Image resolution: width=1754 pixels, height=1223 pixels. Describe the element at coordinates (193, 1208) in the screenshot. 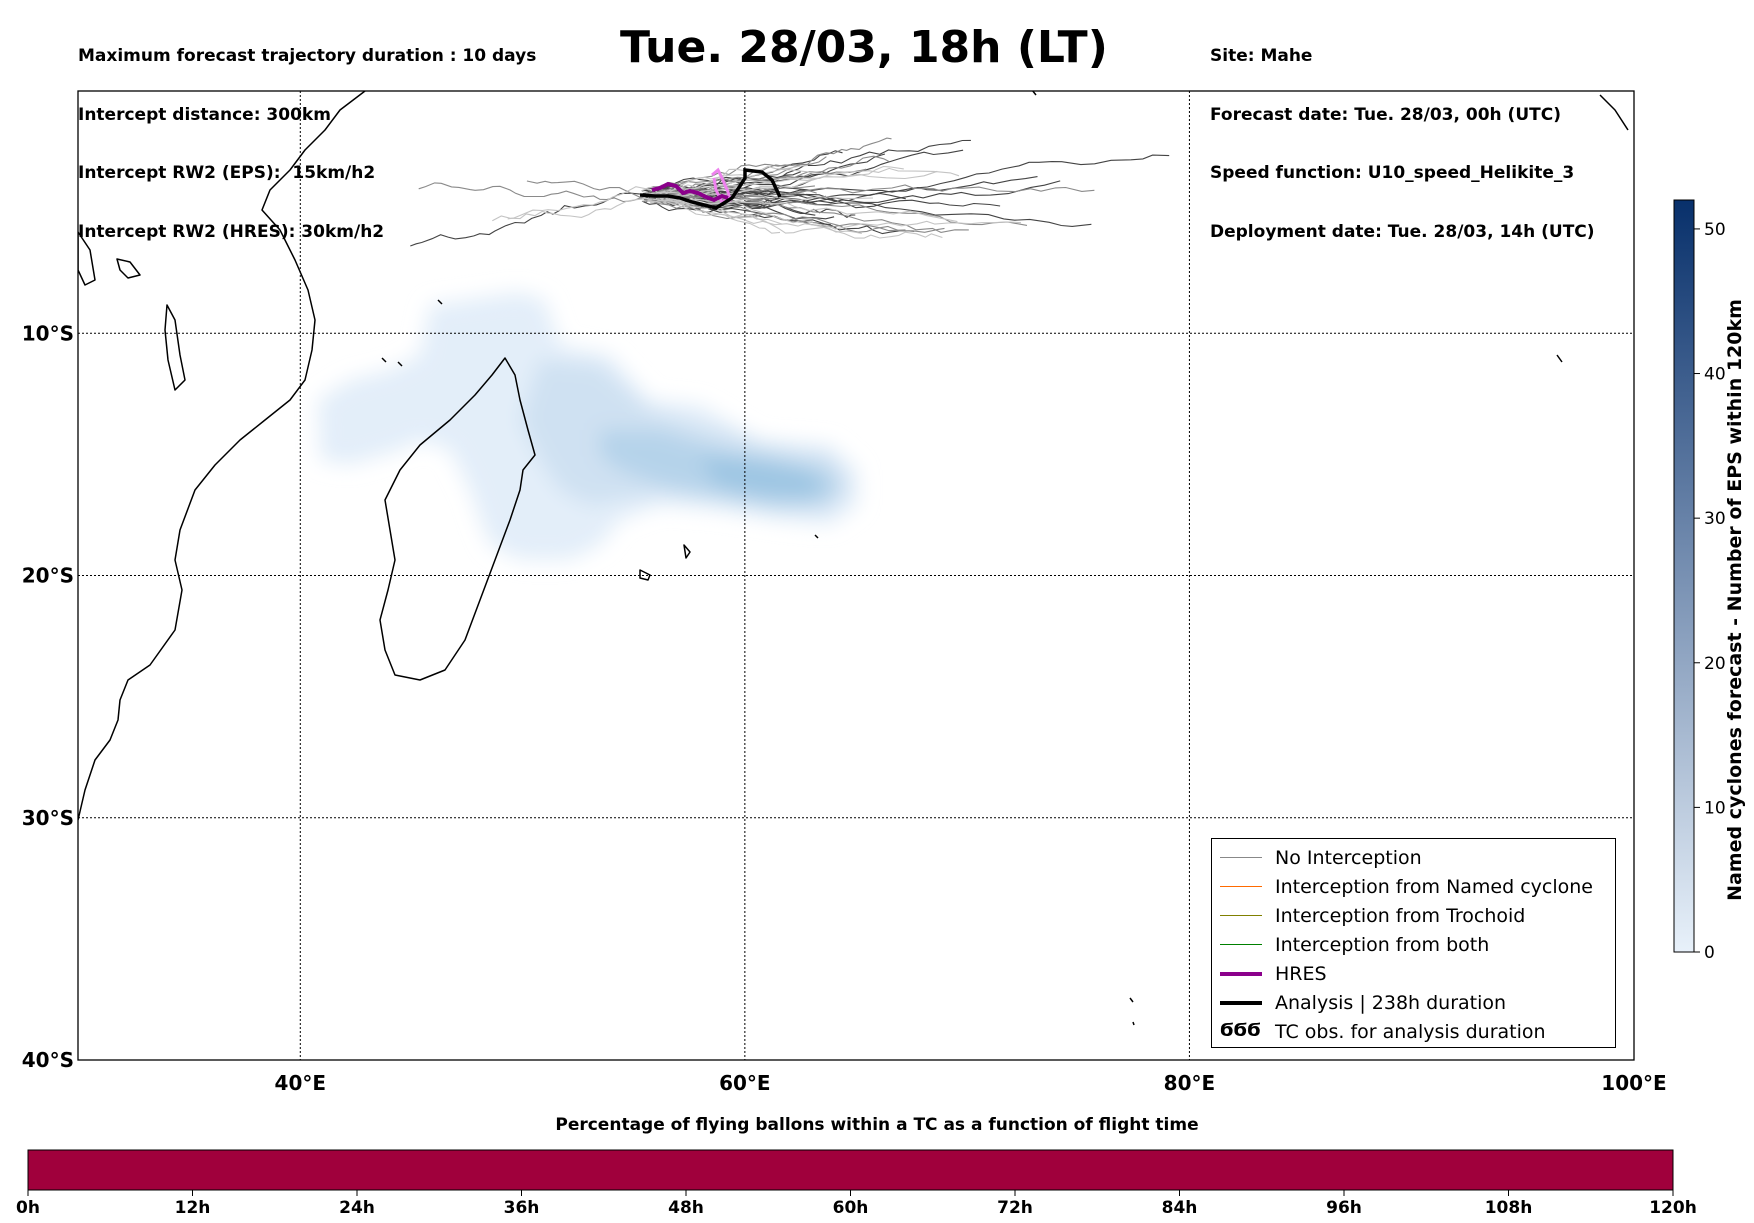

I see `colorbar-tick-label: 12h` at that location.